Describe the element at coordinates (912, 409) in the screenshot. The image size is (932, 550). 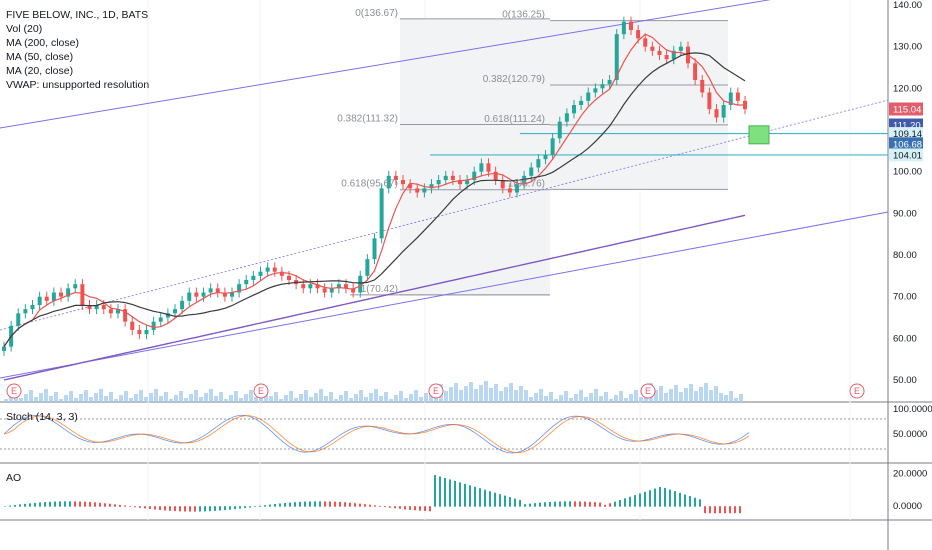
I see `stoch-tick-label: 100.0000` at that location.